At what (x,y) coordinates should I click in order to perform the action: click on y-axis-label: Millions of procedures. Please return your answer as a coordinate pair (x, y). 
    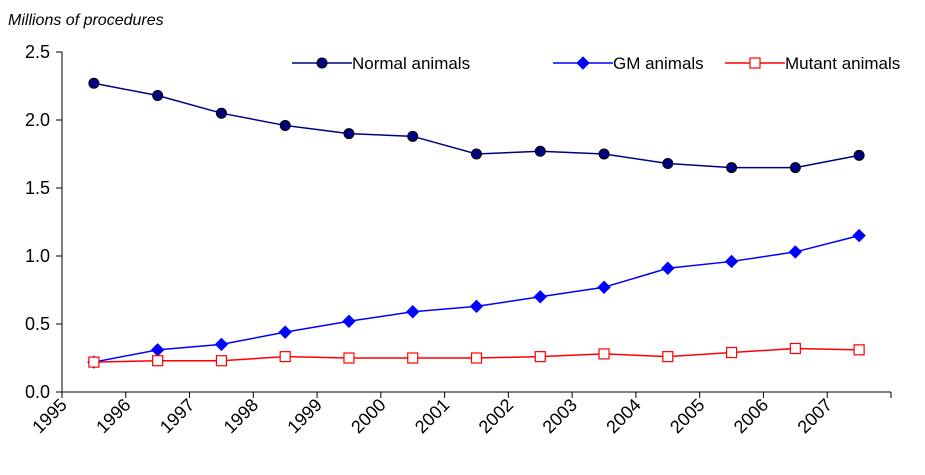
    Looking at the image, I should click on (86, 20).